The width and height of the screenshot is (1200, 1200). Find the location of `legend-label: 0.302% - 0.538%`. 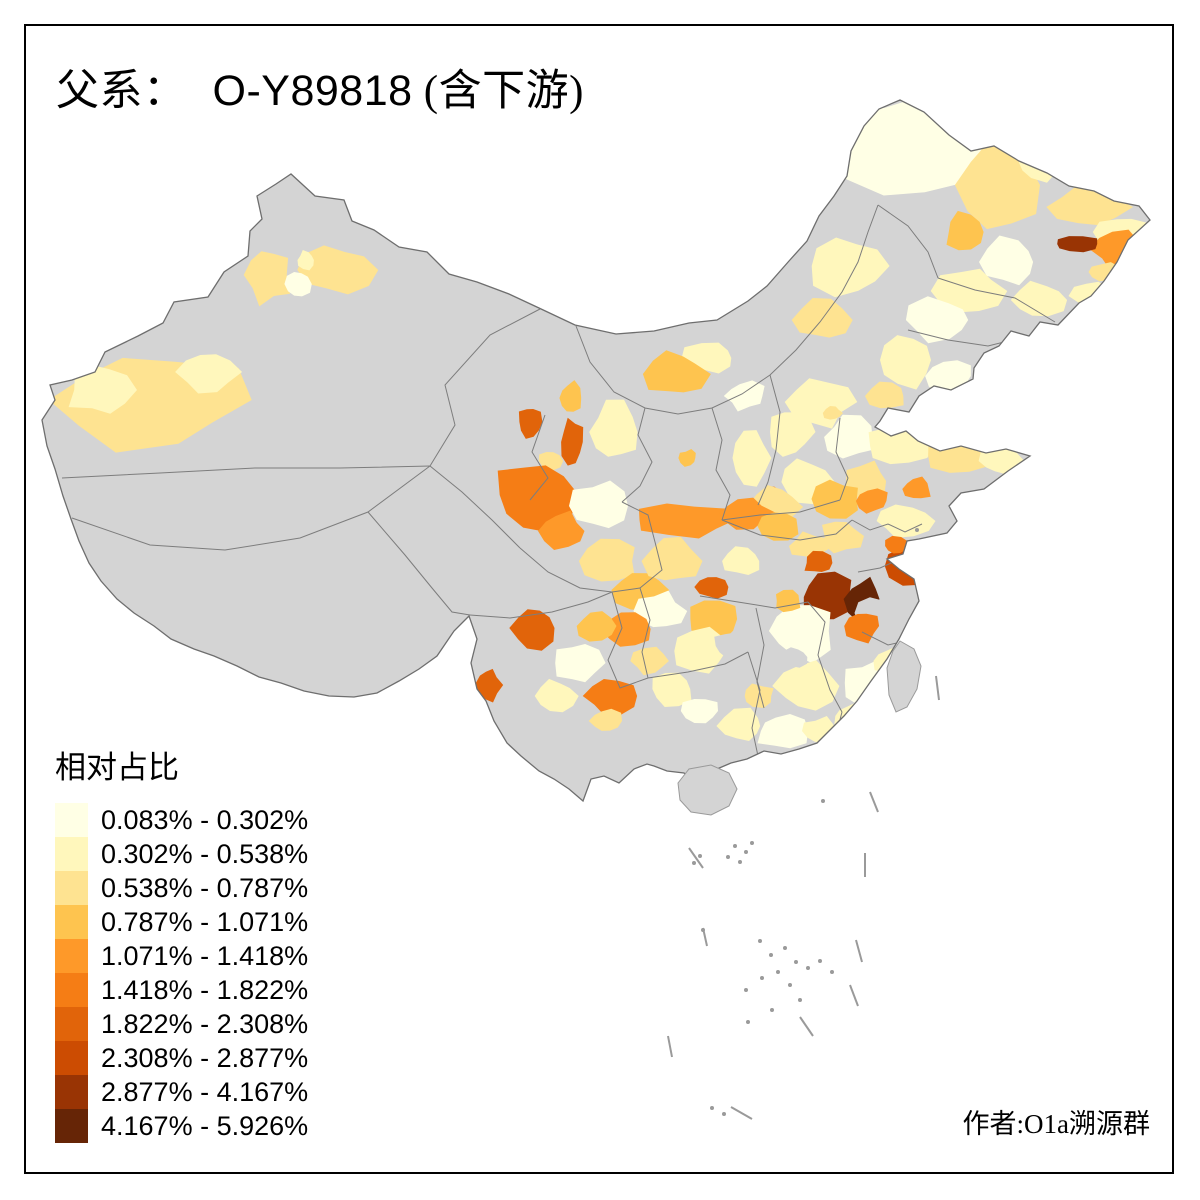

legend-label: 0.302% - 0.538% is located at coordinates (205, 854).